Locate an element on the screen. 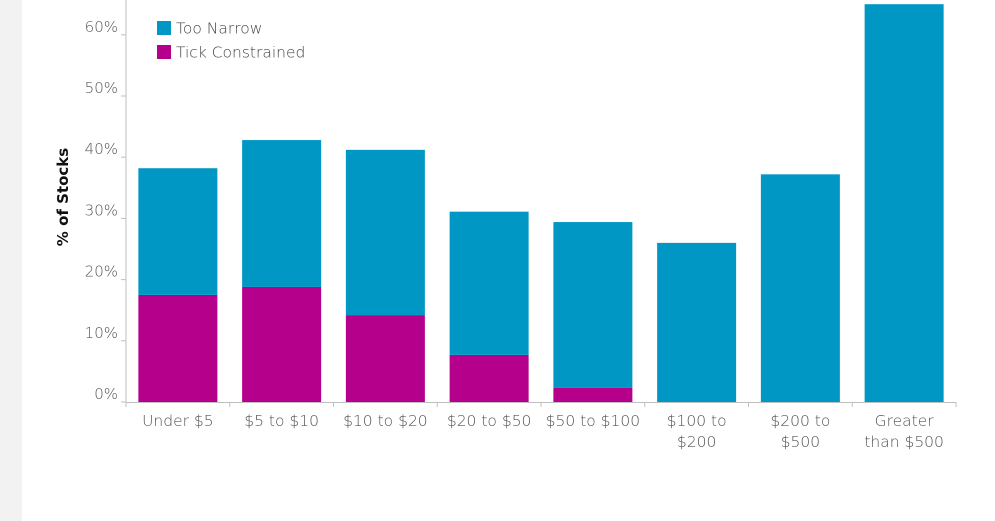  x-tick-label: $5 to $10 is located at coordinates (281, 421).